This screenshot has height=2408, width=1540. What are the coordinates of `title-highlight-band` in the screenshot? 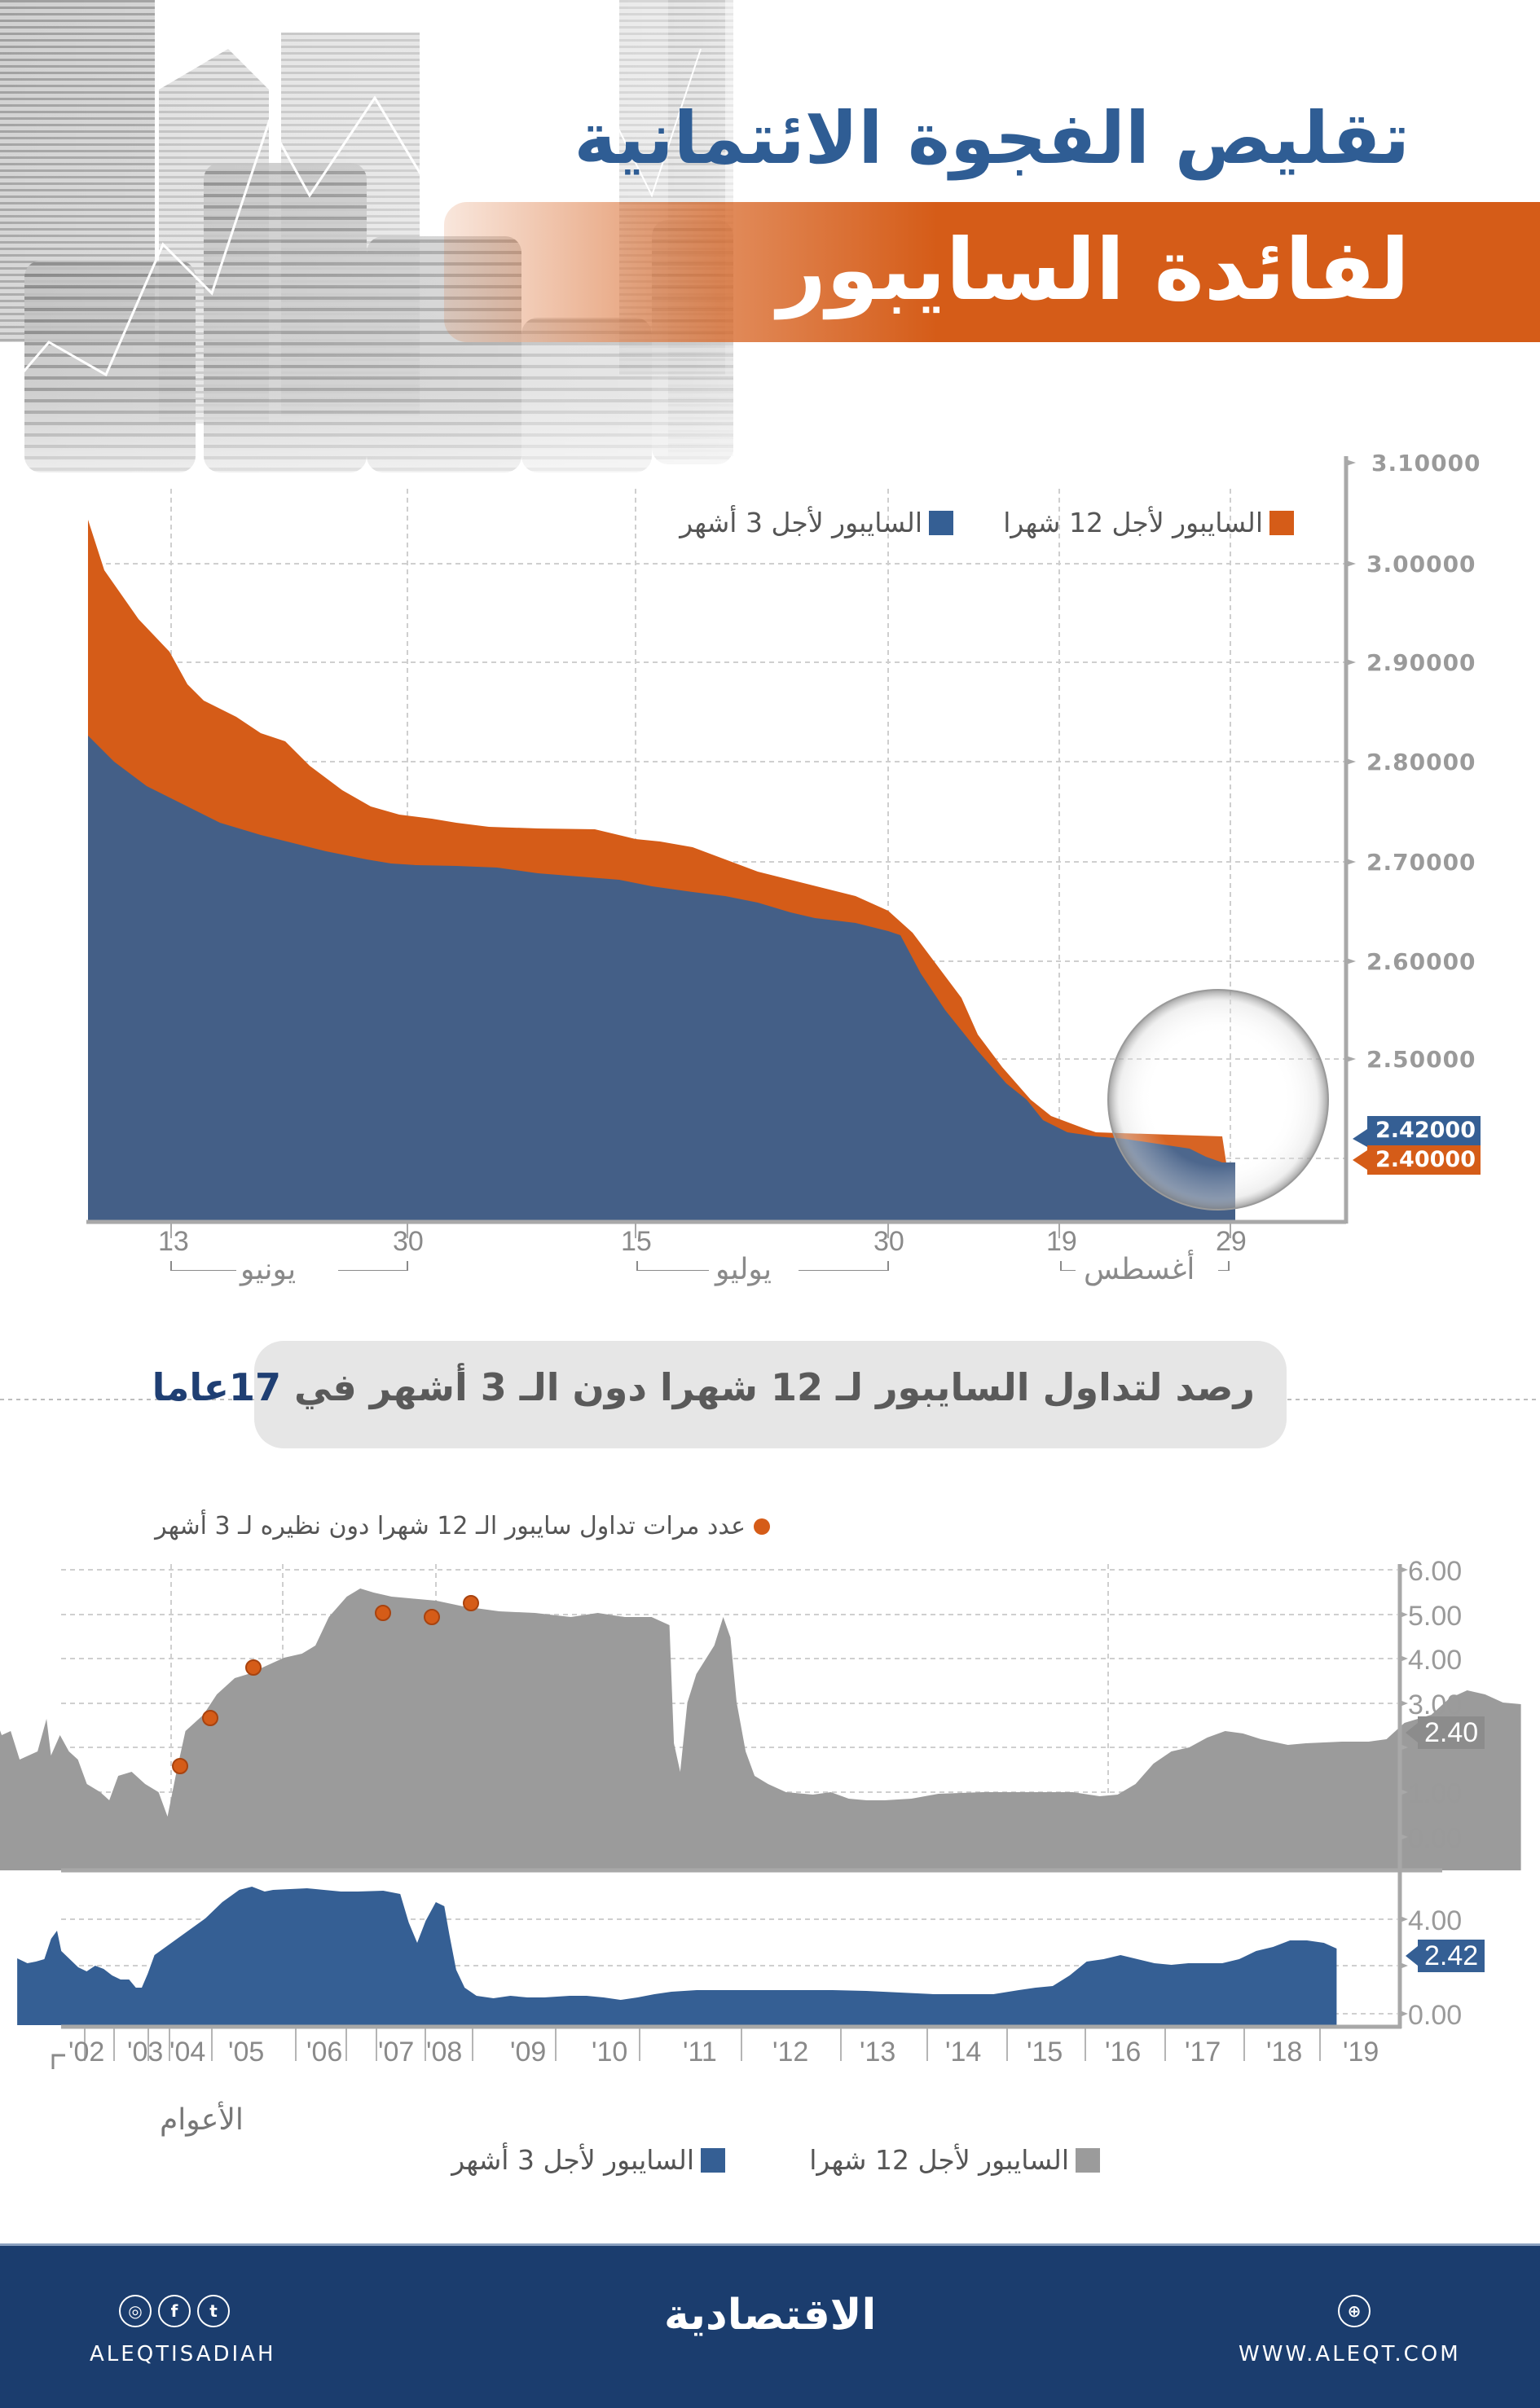 It's located at (992, 272).